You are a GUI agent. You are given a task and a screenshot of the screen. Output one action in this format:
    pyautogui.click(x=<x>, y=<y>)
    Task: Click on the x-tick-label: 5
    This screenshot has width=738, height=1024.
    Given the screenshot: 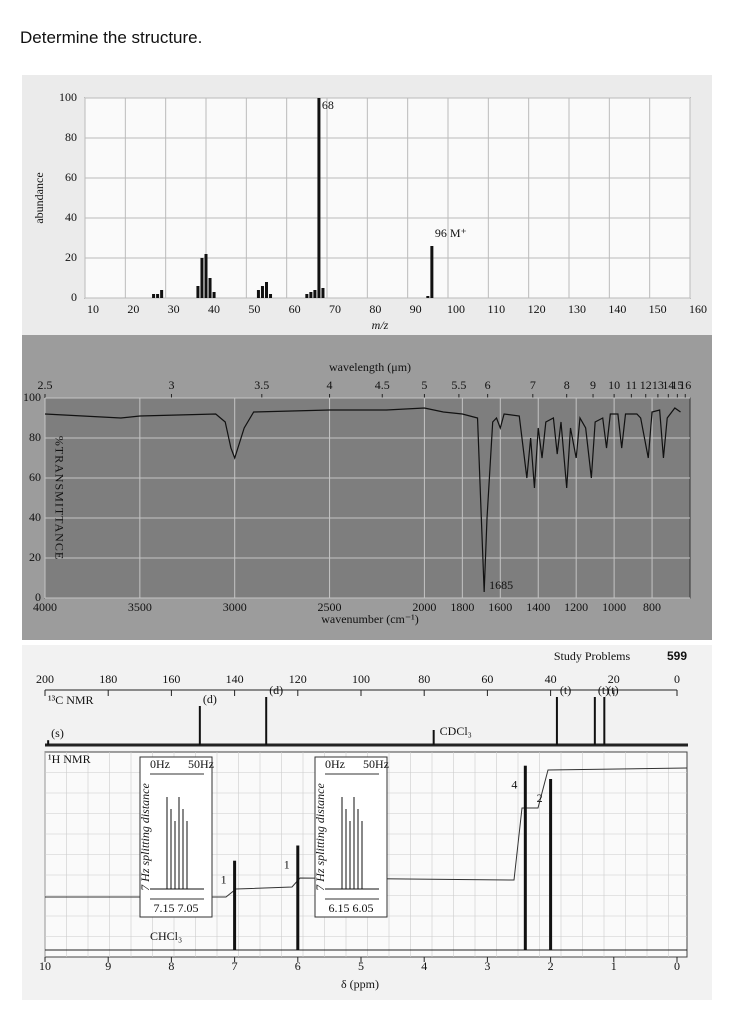 What is the action you would take?
    pyautogui.click(x=361, y=966)
    